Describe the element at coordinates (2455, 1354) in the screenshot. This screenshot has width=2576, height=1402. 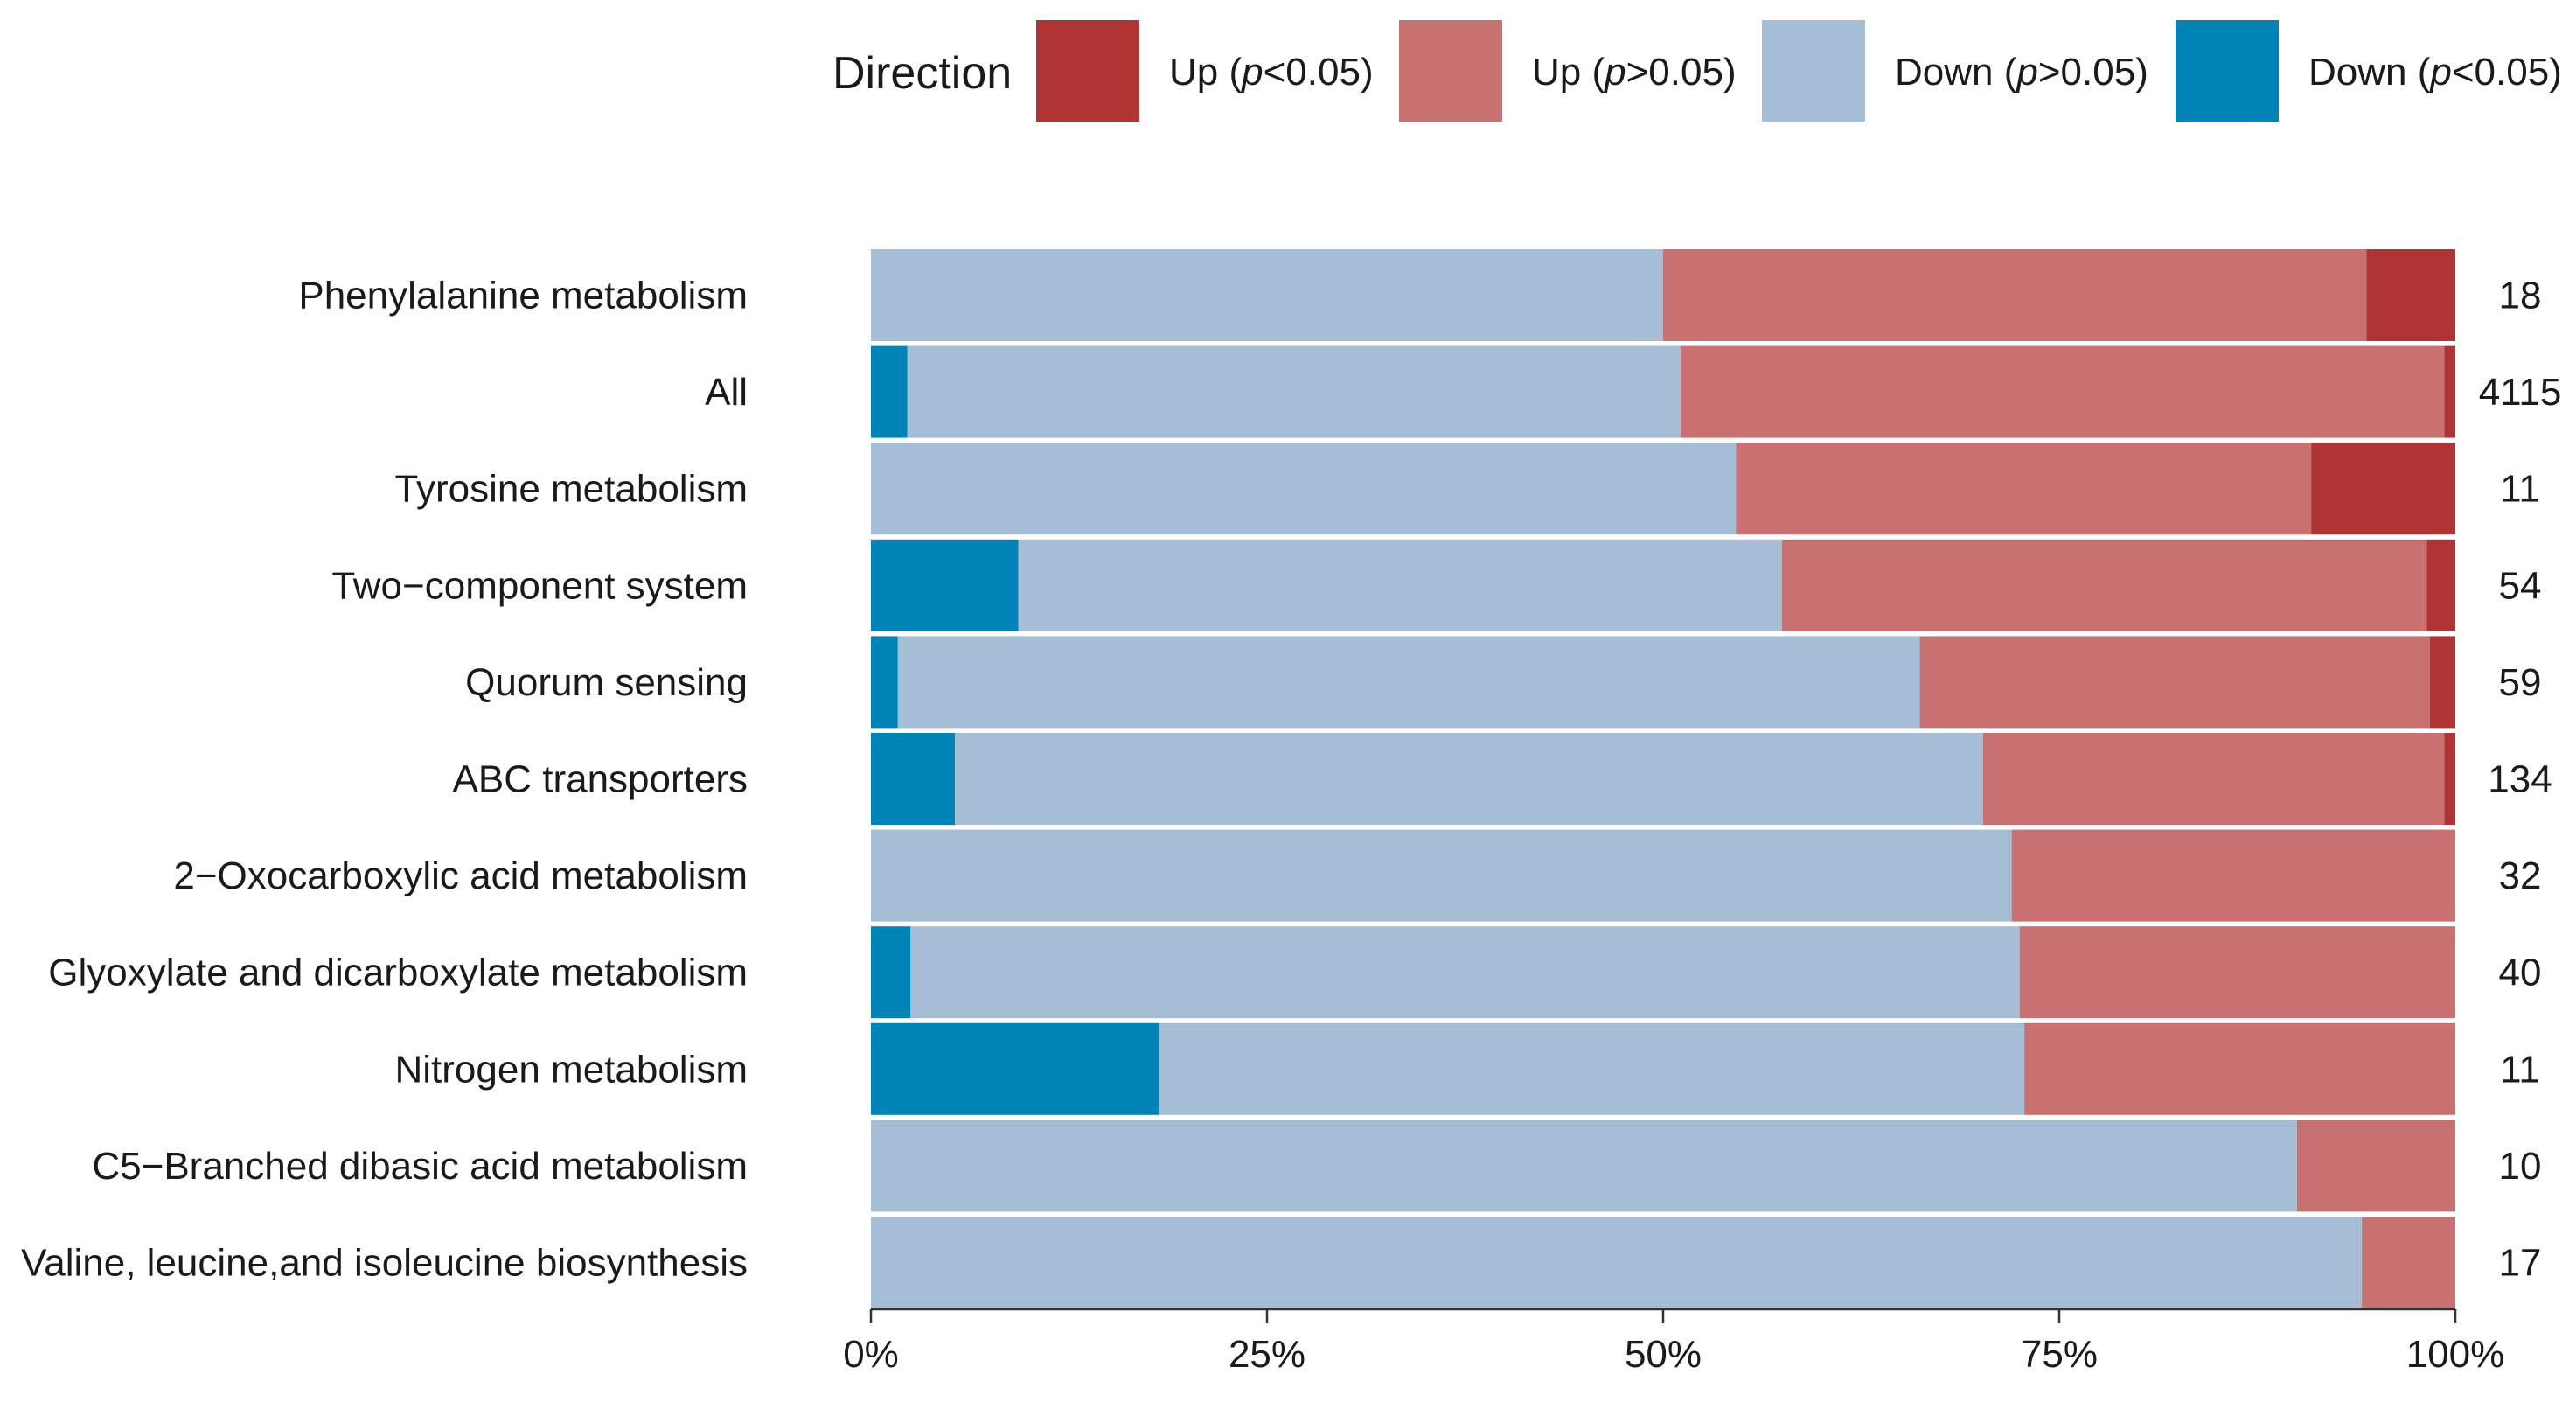
I see `x-tick-label: 100%` at that location.